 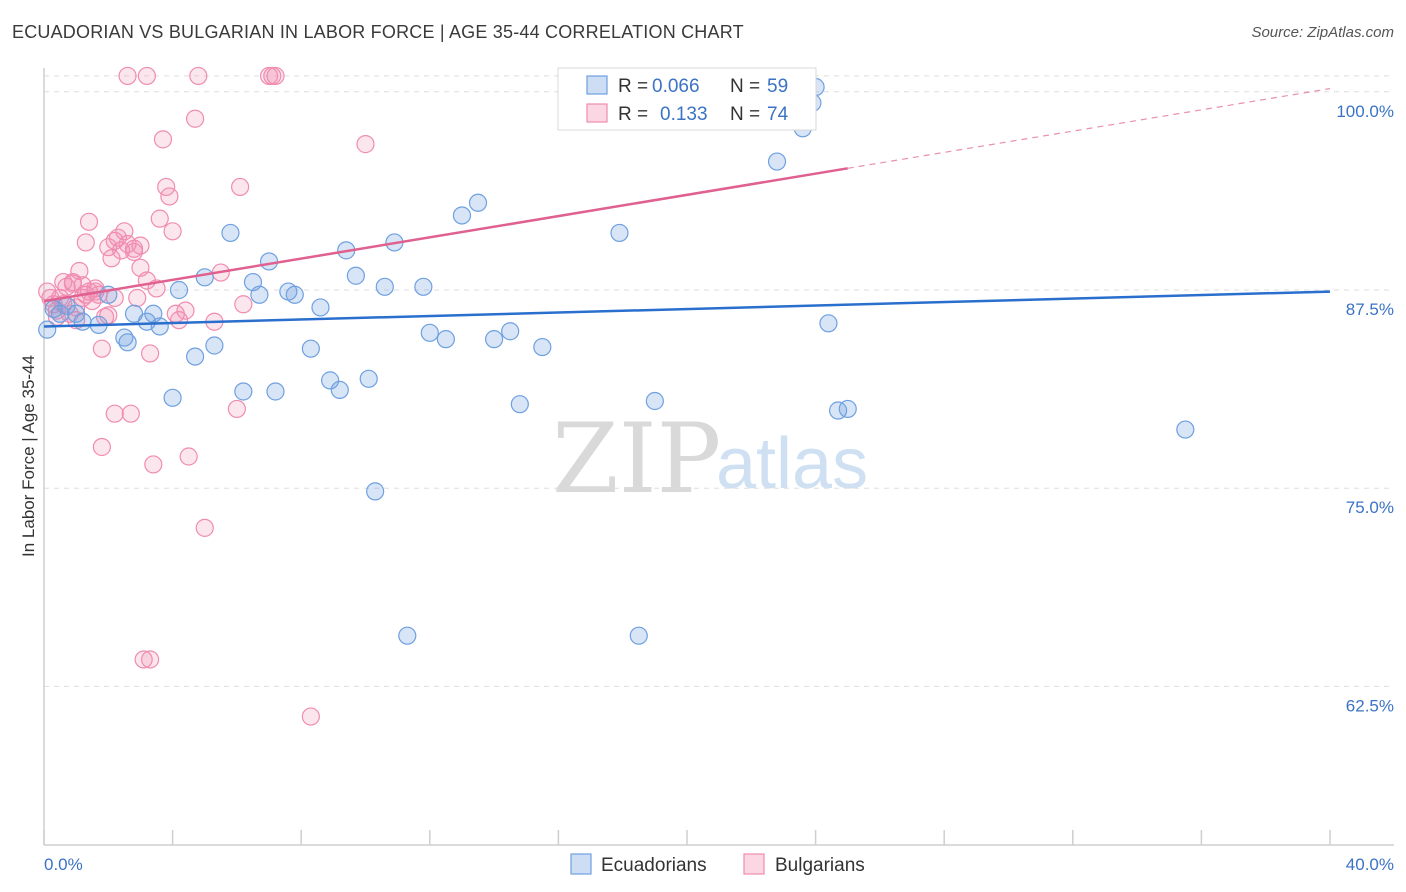 What do you see at coordinates (597, 113) in the screenshot?
I see `legend-swatch-bulgarians` at bounding box center [597, 113].